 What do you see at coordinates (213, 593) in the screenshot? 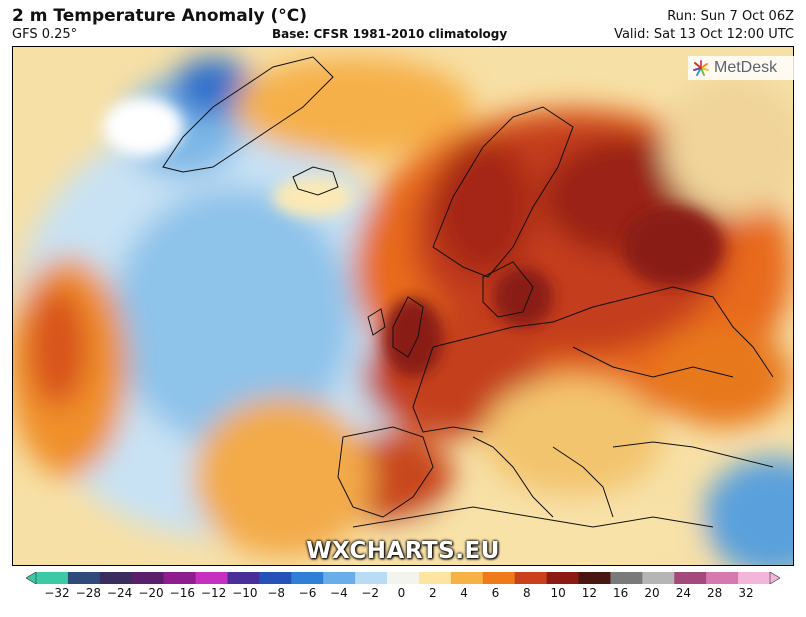
I see `colorbar-tick-label: −12` at bounding box center [213, 593].